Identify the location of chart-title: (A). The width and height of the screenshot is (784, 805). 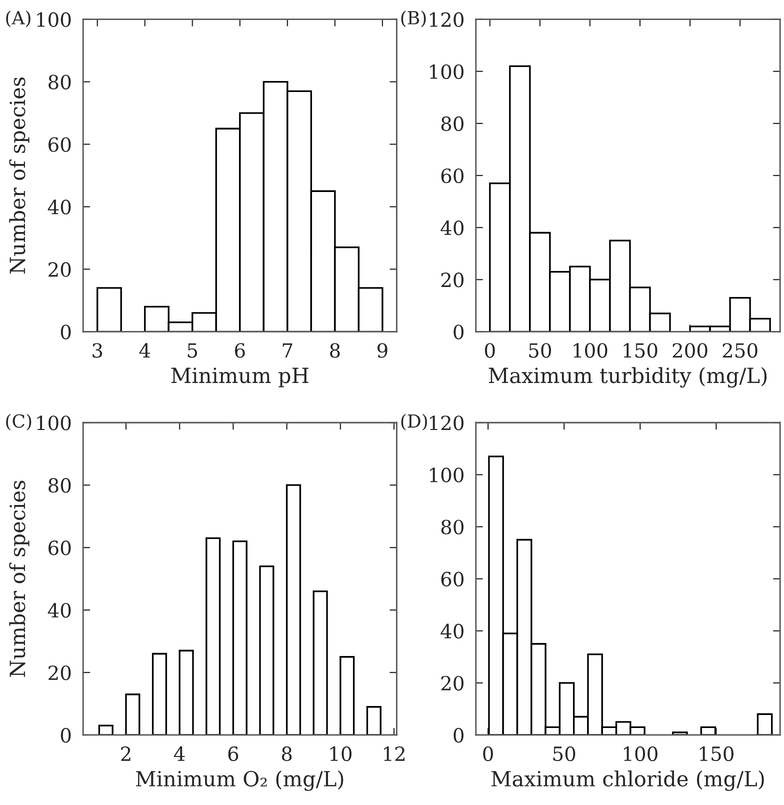
(18, 19).